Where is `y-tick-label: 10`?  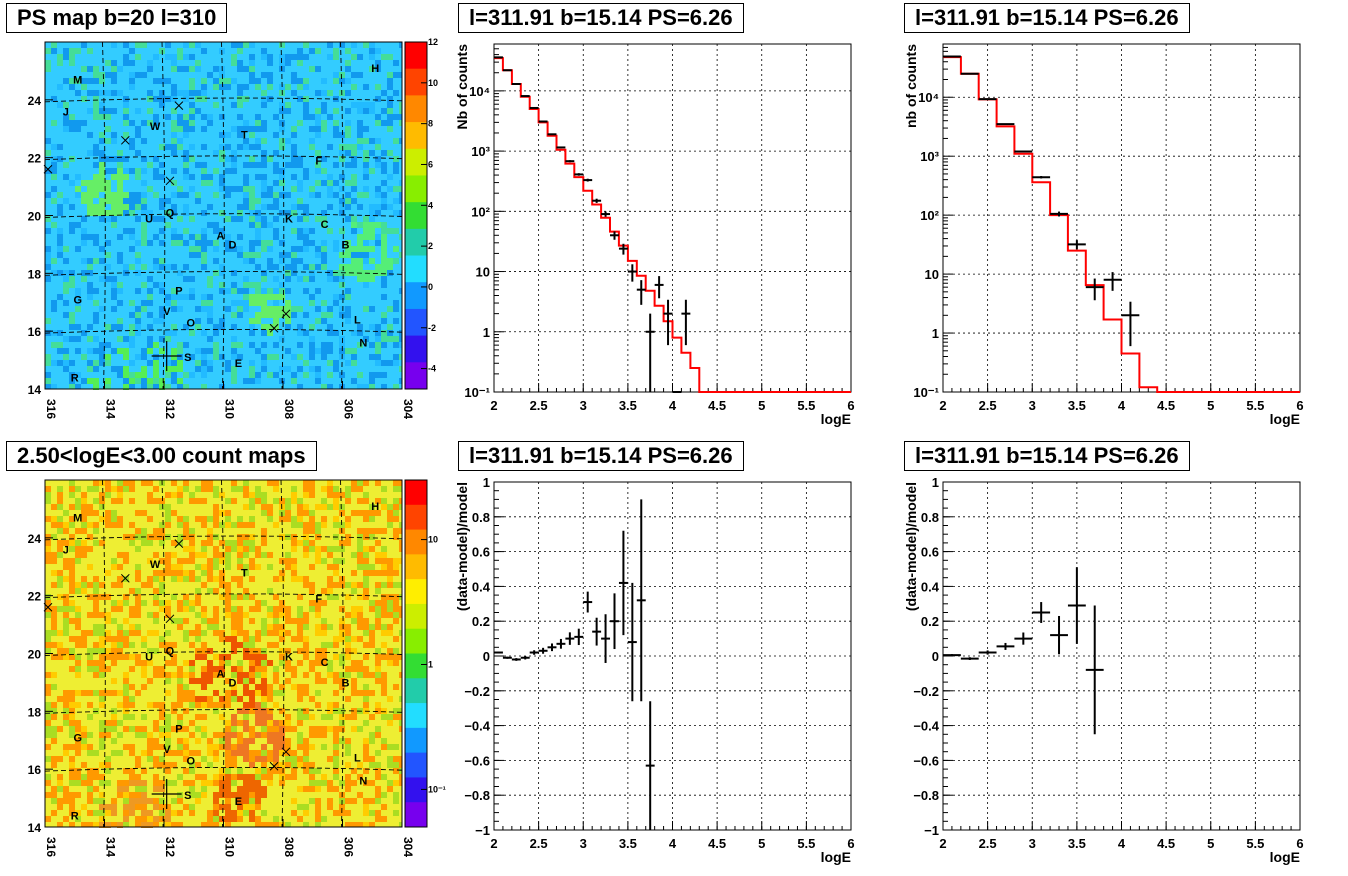
y-tick-label: 10 is located at coordinates (483, 272).